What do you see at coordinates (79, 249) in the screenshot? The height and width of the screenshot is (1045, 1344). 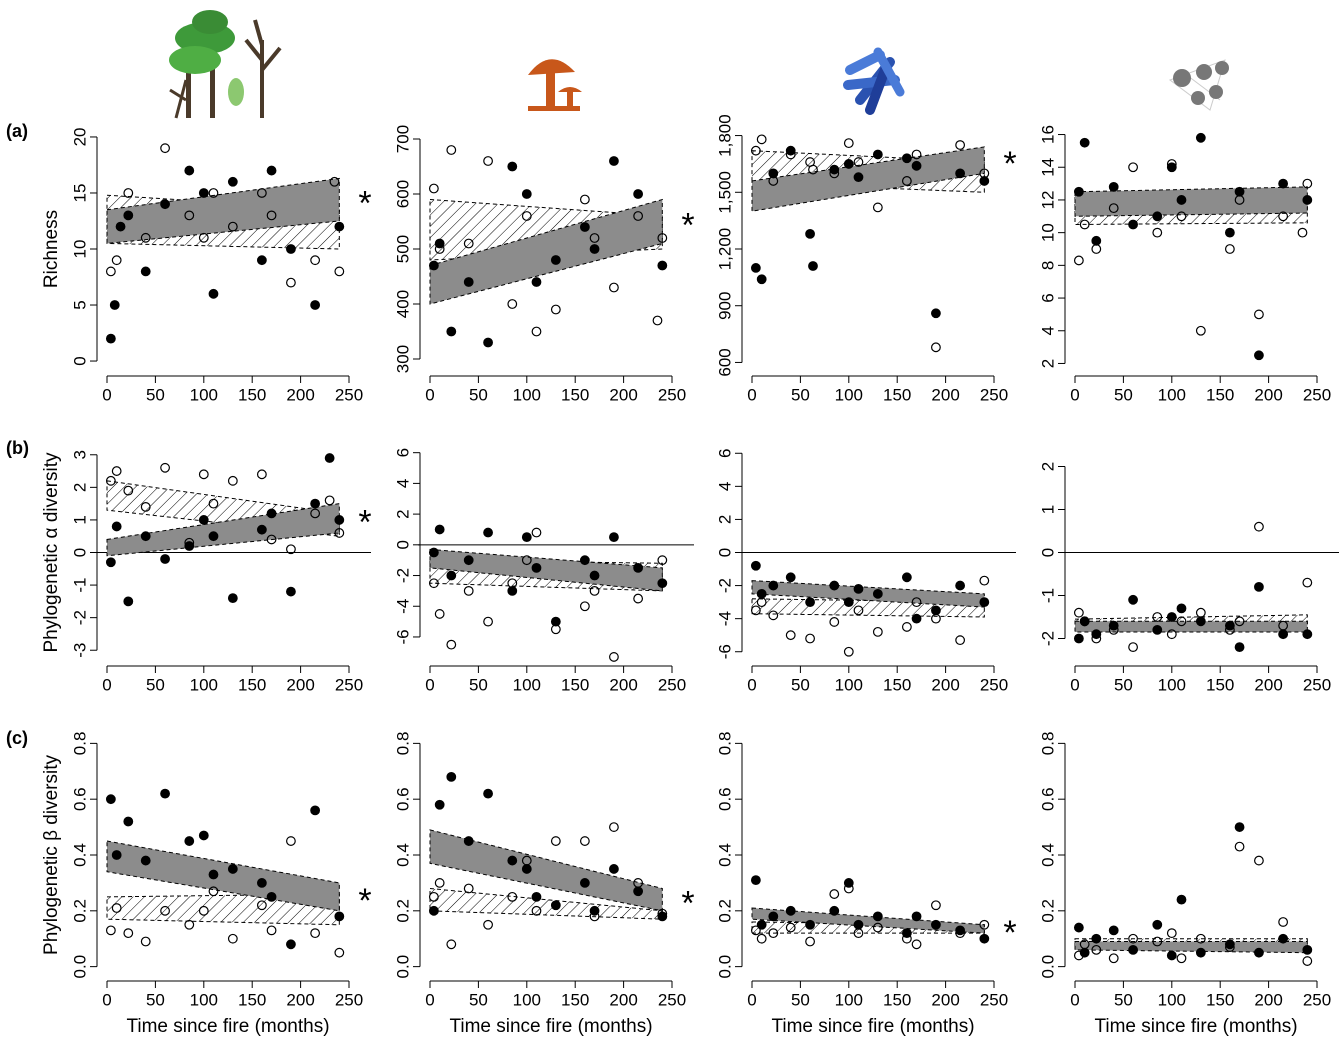 I see `y-tick-label: 10` at bounding box center [79, 249].